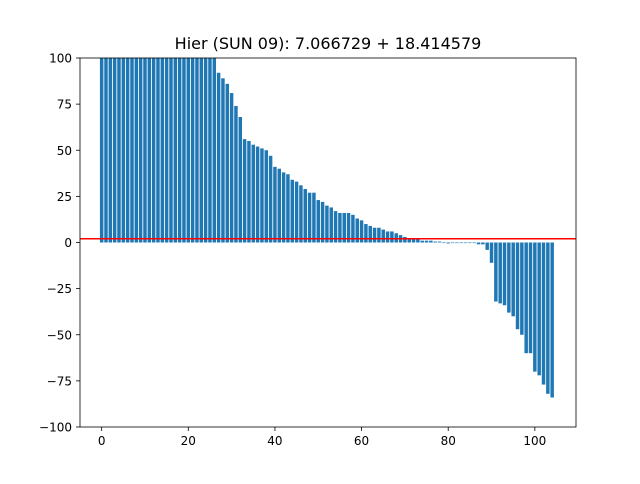  Describe the element at coordinates (55, 428) in the screenshot. I see `y-tick-label: −100` at that location.